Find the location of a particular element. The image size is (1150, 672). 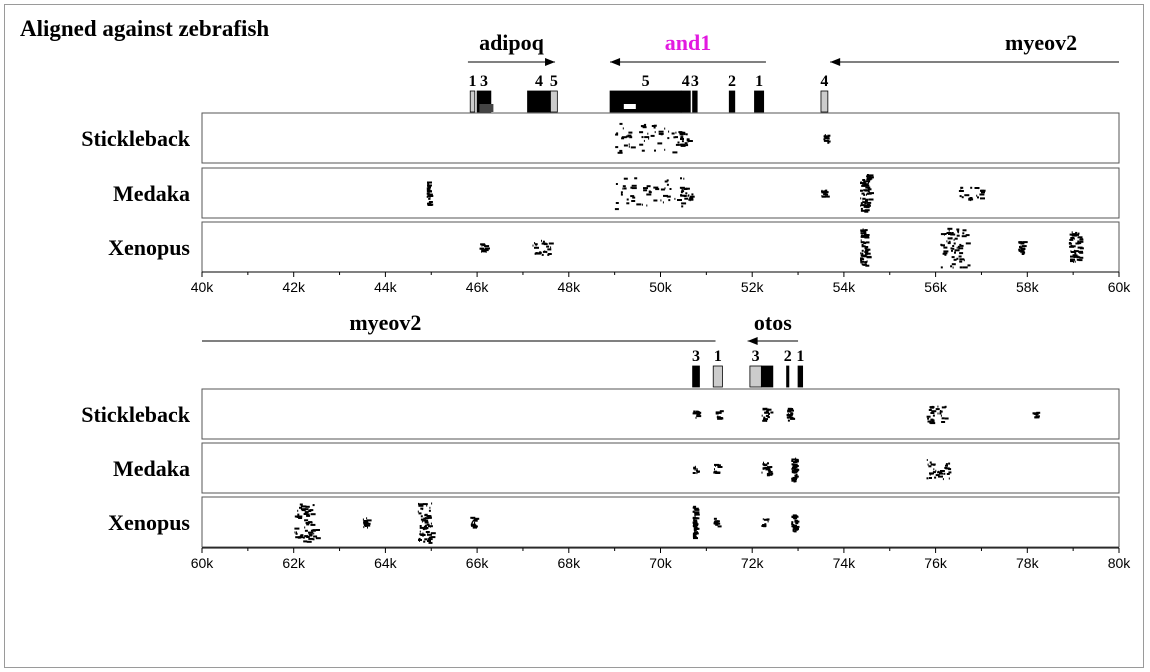

exon-label: 1 is located at coordinates (800, 356).